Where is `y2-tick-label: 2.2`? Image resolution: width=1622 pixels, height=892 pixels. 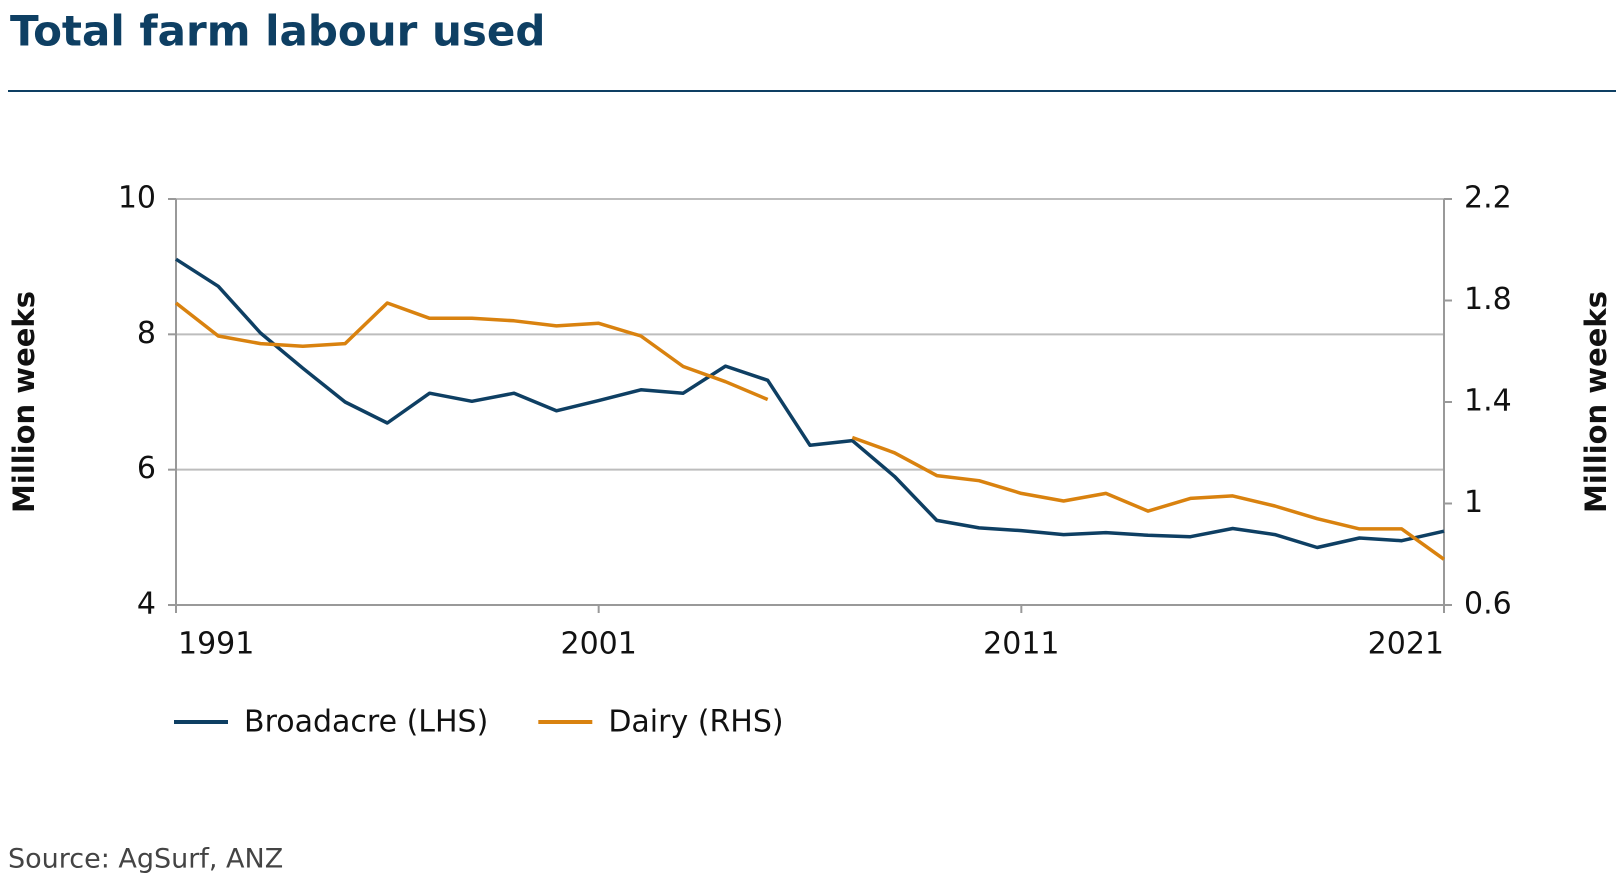 y2-tick-label: 2.2 is located at coordinates (1488, 198).